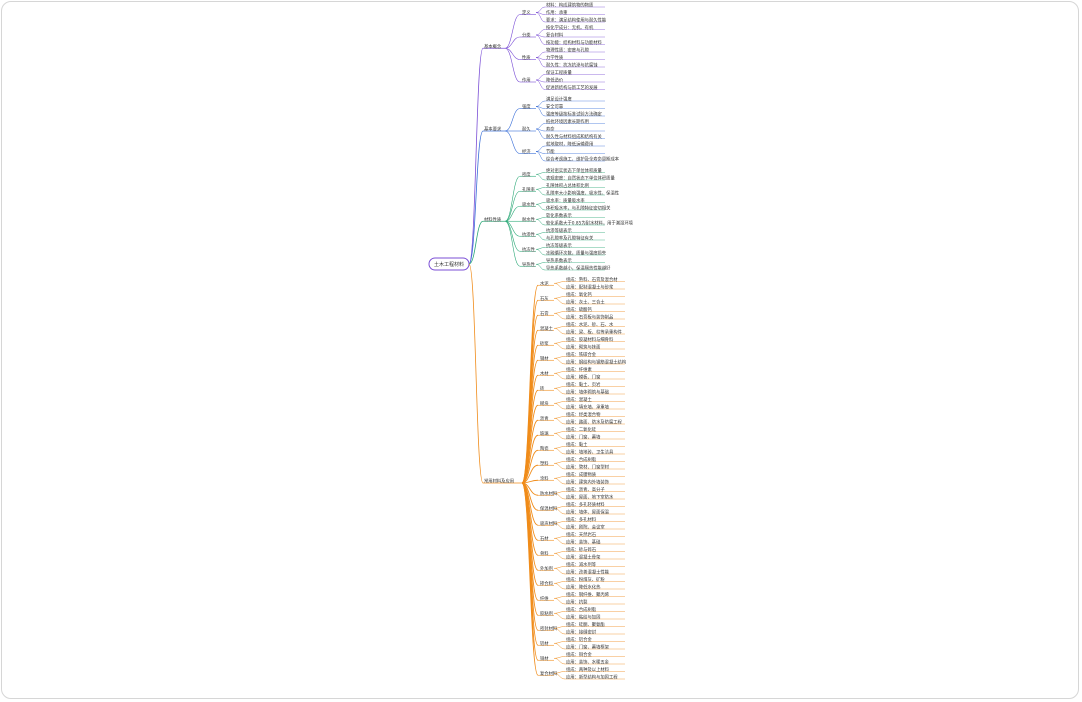 The height and width of the screenshot is (702, 1082). Describe the element at coordinates (568, 50) in the screenshot. I see `leaf-label: 物理性质：密度与孔隙` at that location.